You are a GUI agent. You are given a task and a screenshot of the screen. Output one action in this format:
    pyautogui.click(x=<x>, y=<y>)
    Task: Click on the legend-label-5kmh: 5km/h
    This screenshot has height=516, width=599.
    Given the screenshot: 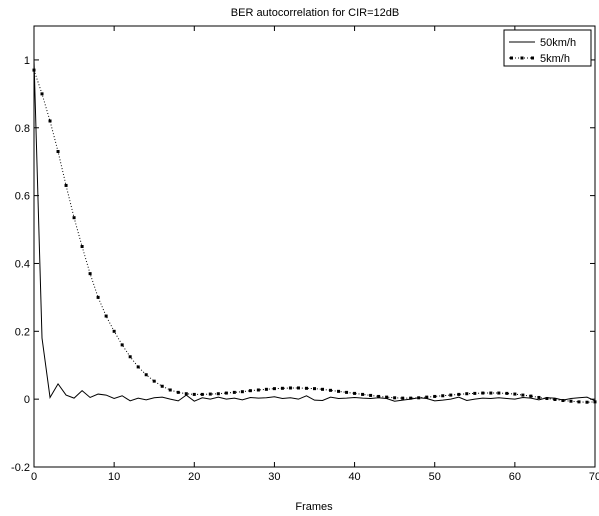 What is the action you would take?
    pyautogui.click(x=555, y=59)
    